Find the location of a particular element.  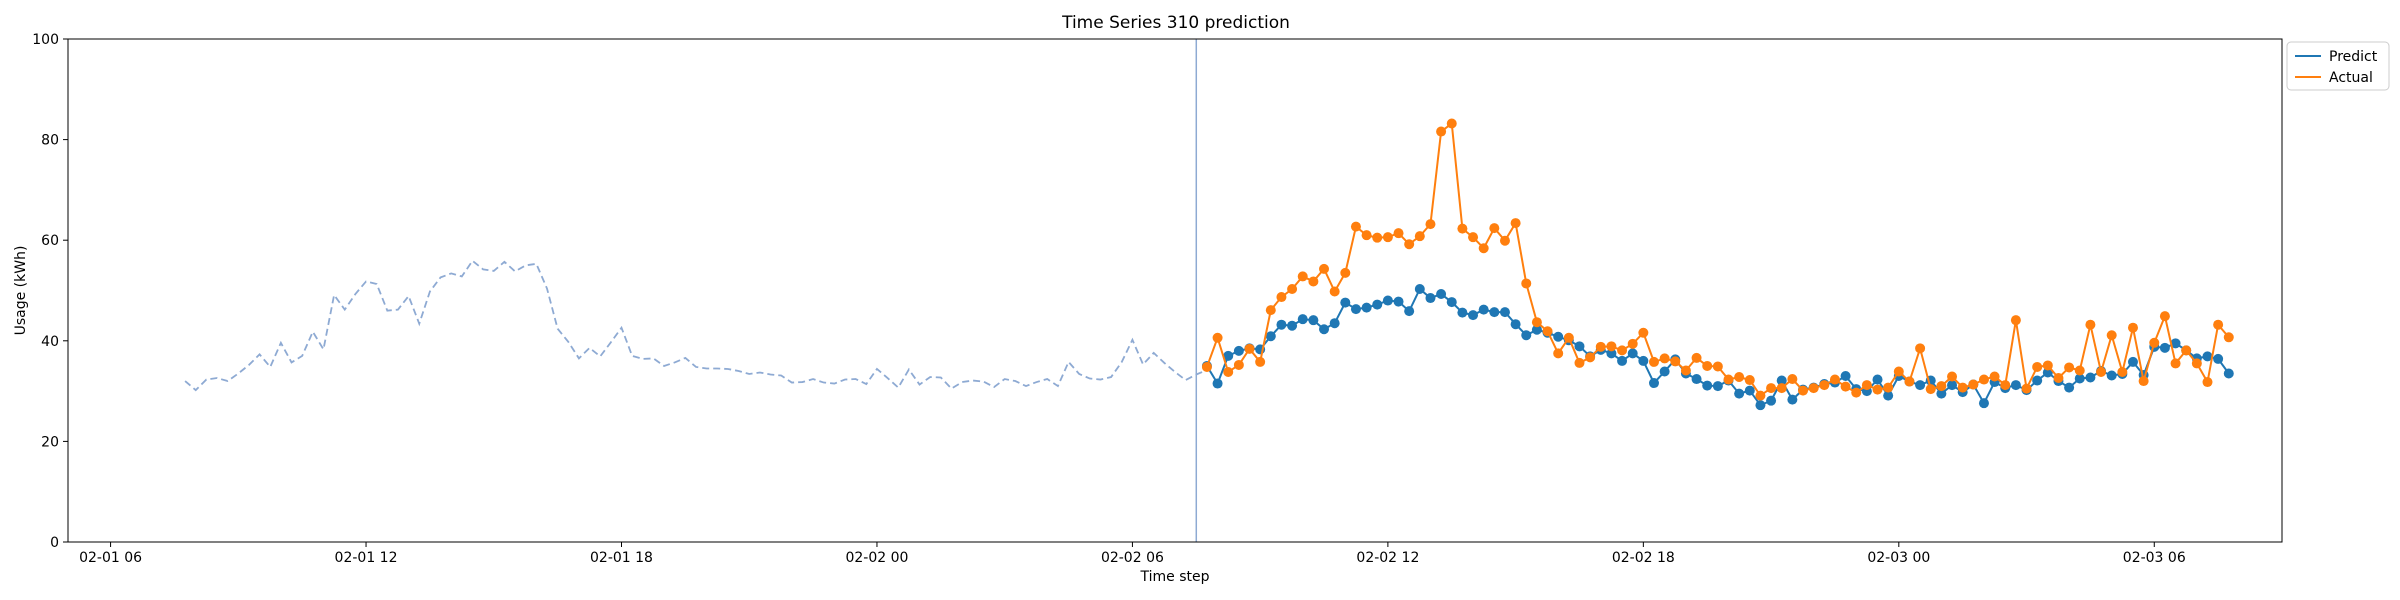

x-tick-label: 02-01 06 is located at coordinates (110, 558).